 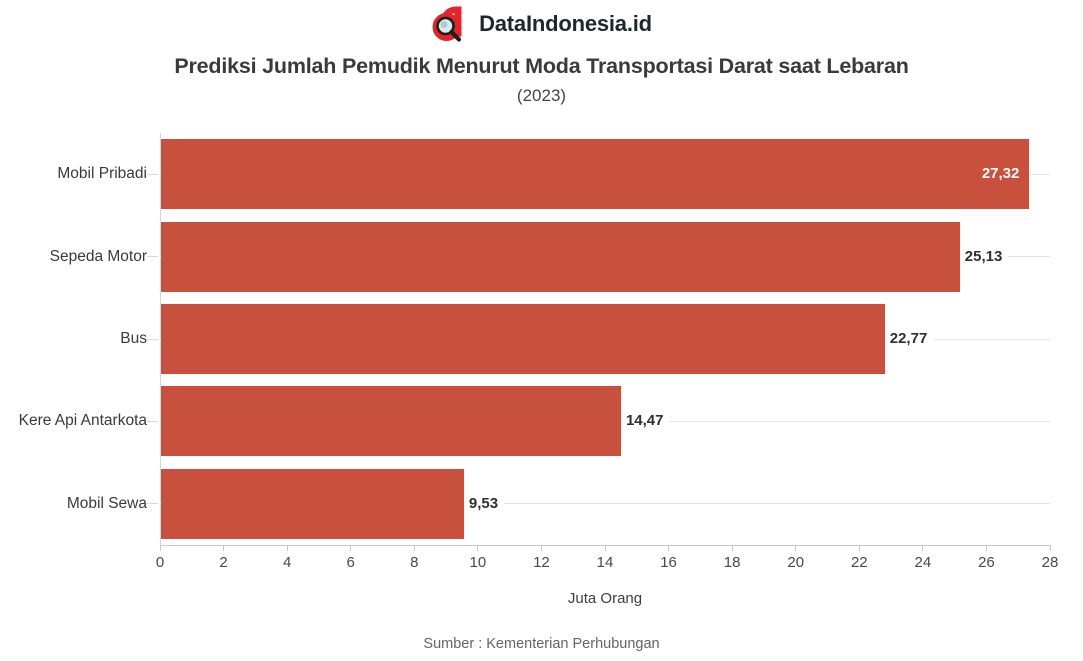 What do you see at coordinates (909, 339) in the screenshot?
I see `value-label: 22,77` at bounding box center [909, 339].